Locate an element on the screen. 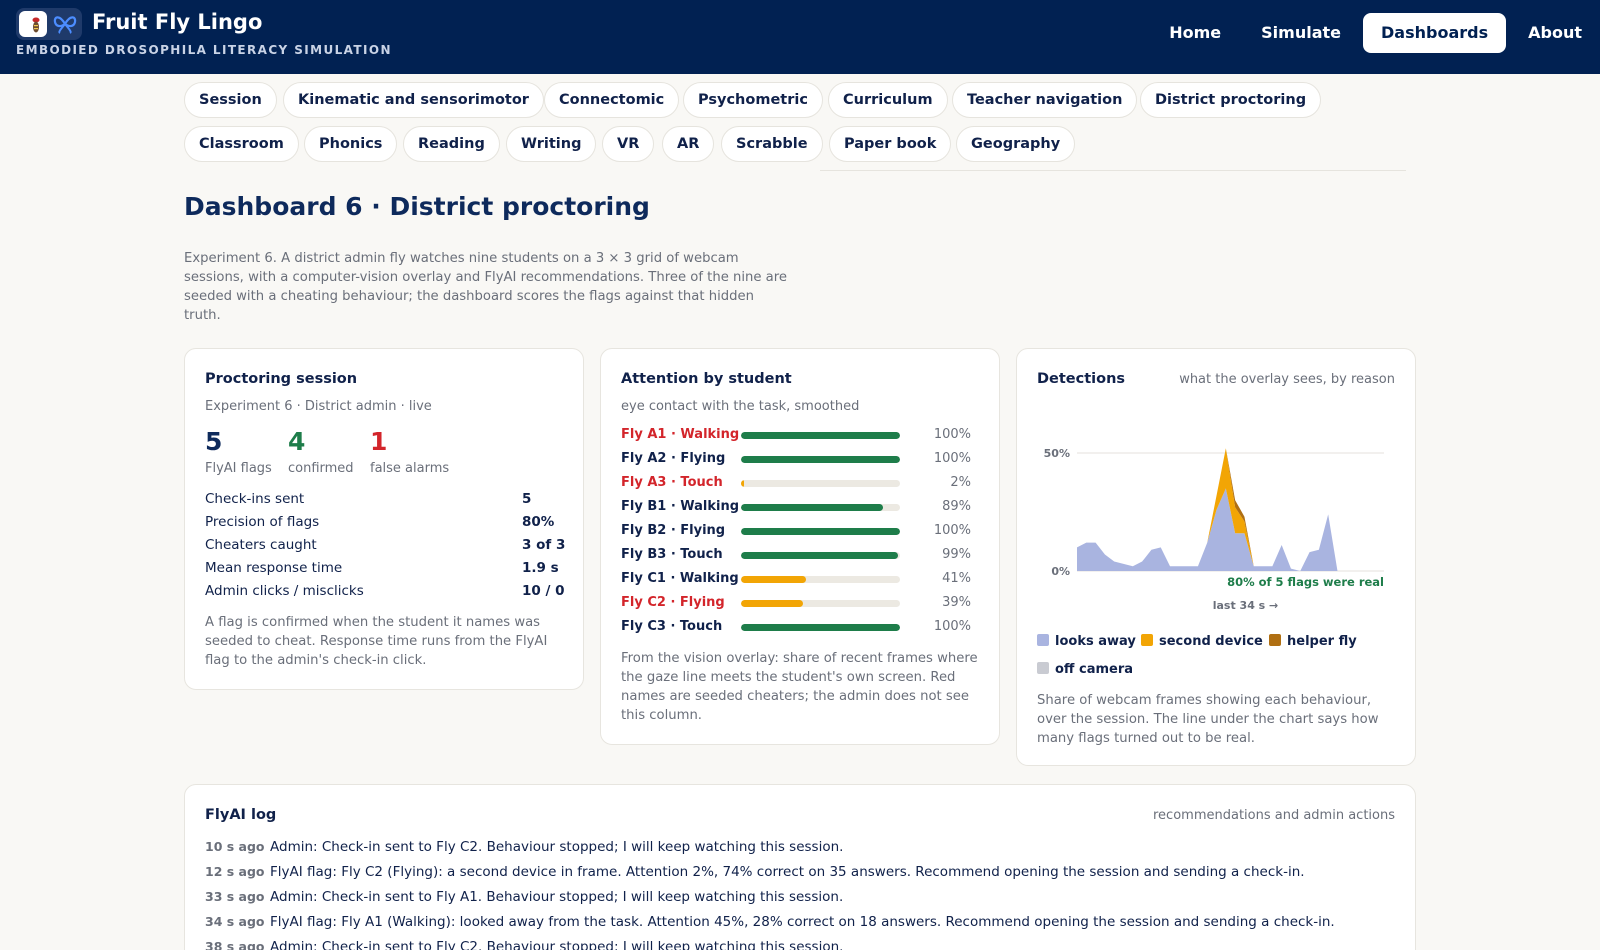 This screenshot has width=1600, height=950. card-title: FlyAI log is located at coordinates (241, 815).